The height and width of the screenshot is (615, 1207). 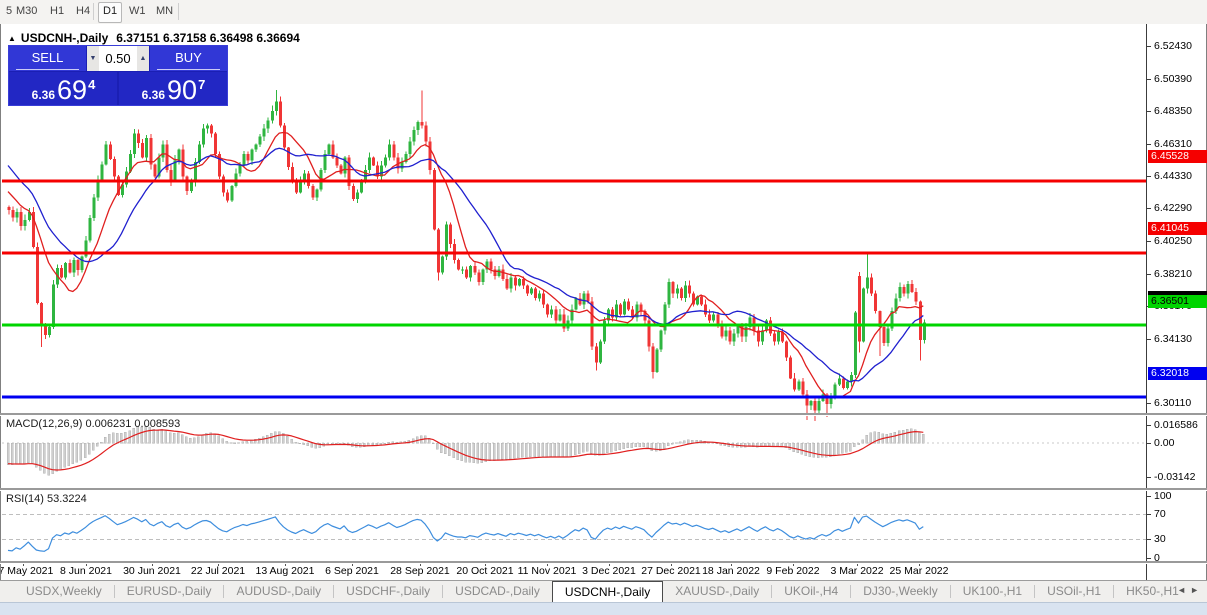 What do you see at coordinates (143, 58) in the screenshot?
I see `volume-increase-button: ▲` at bounding box center [143, 58].